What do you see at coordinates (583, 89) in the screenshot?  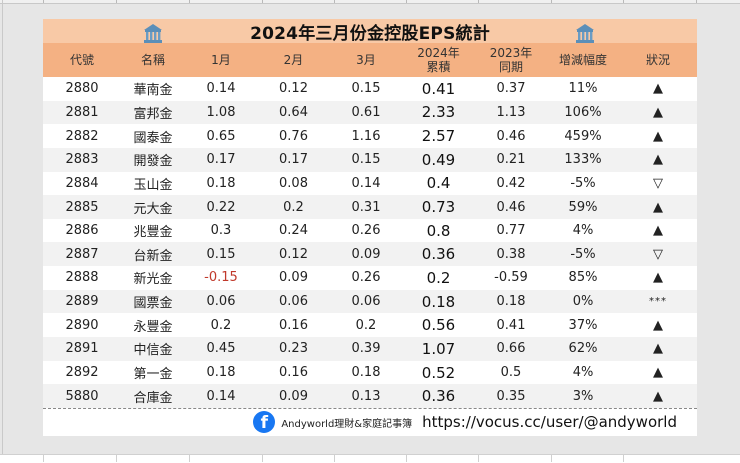 I see `change-pct: 11%` at bounding box center [583, 89].